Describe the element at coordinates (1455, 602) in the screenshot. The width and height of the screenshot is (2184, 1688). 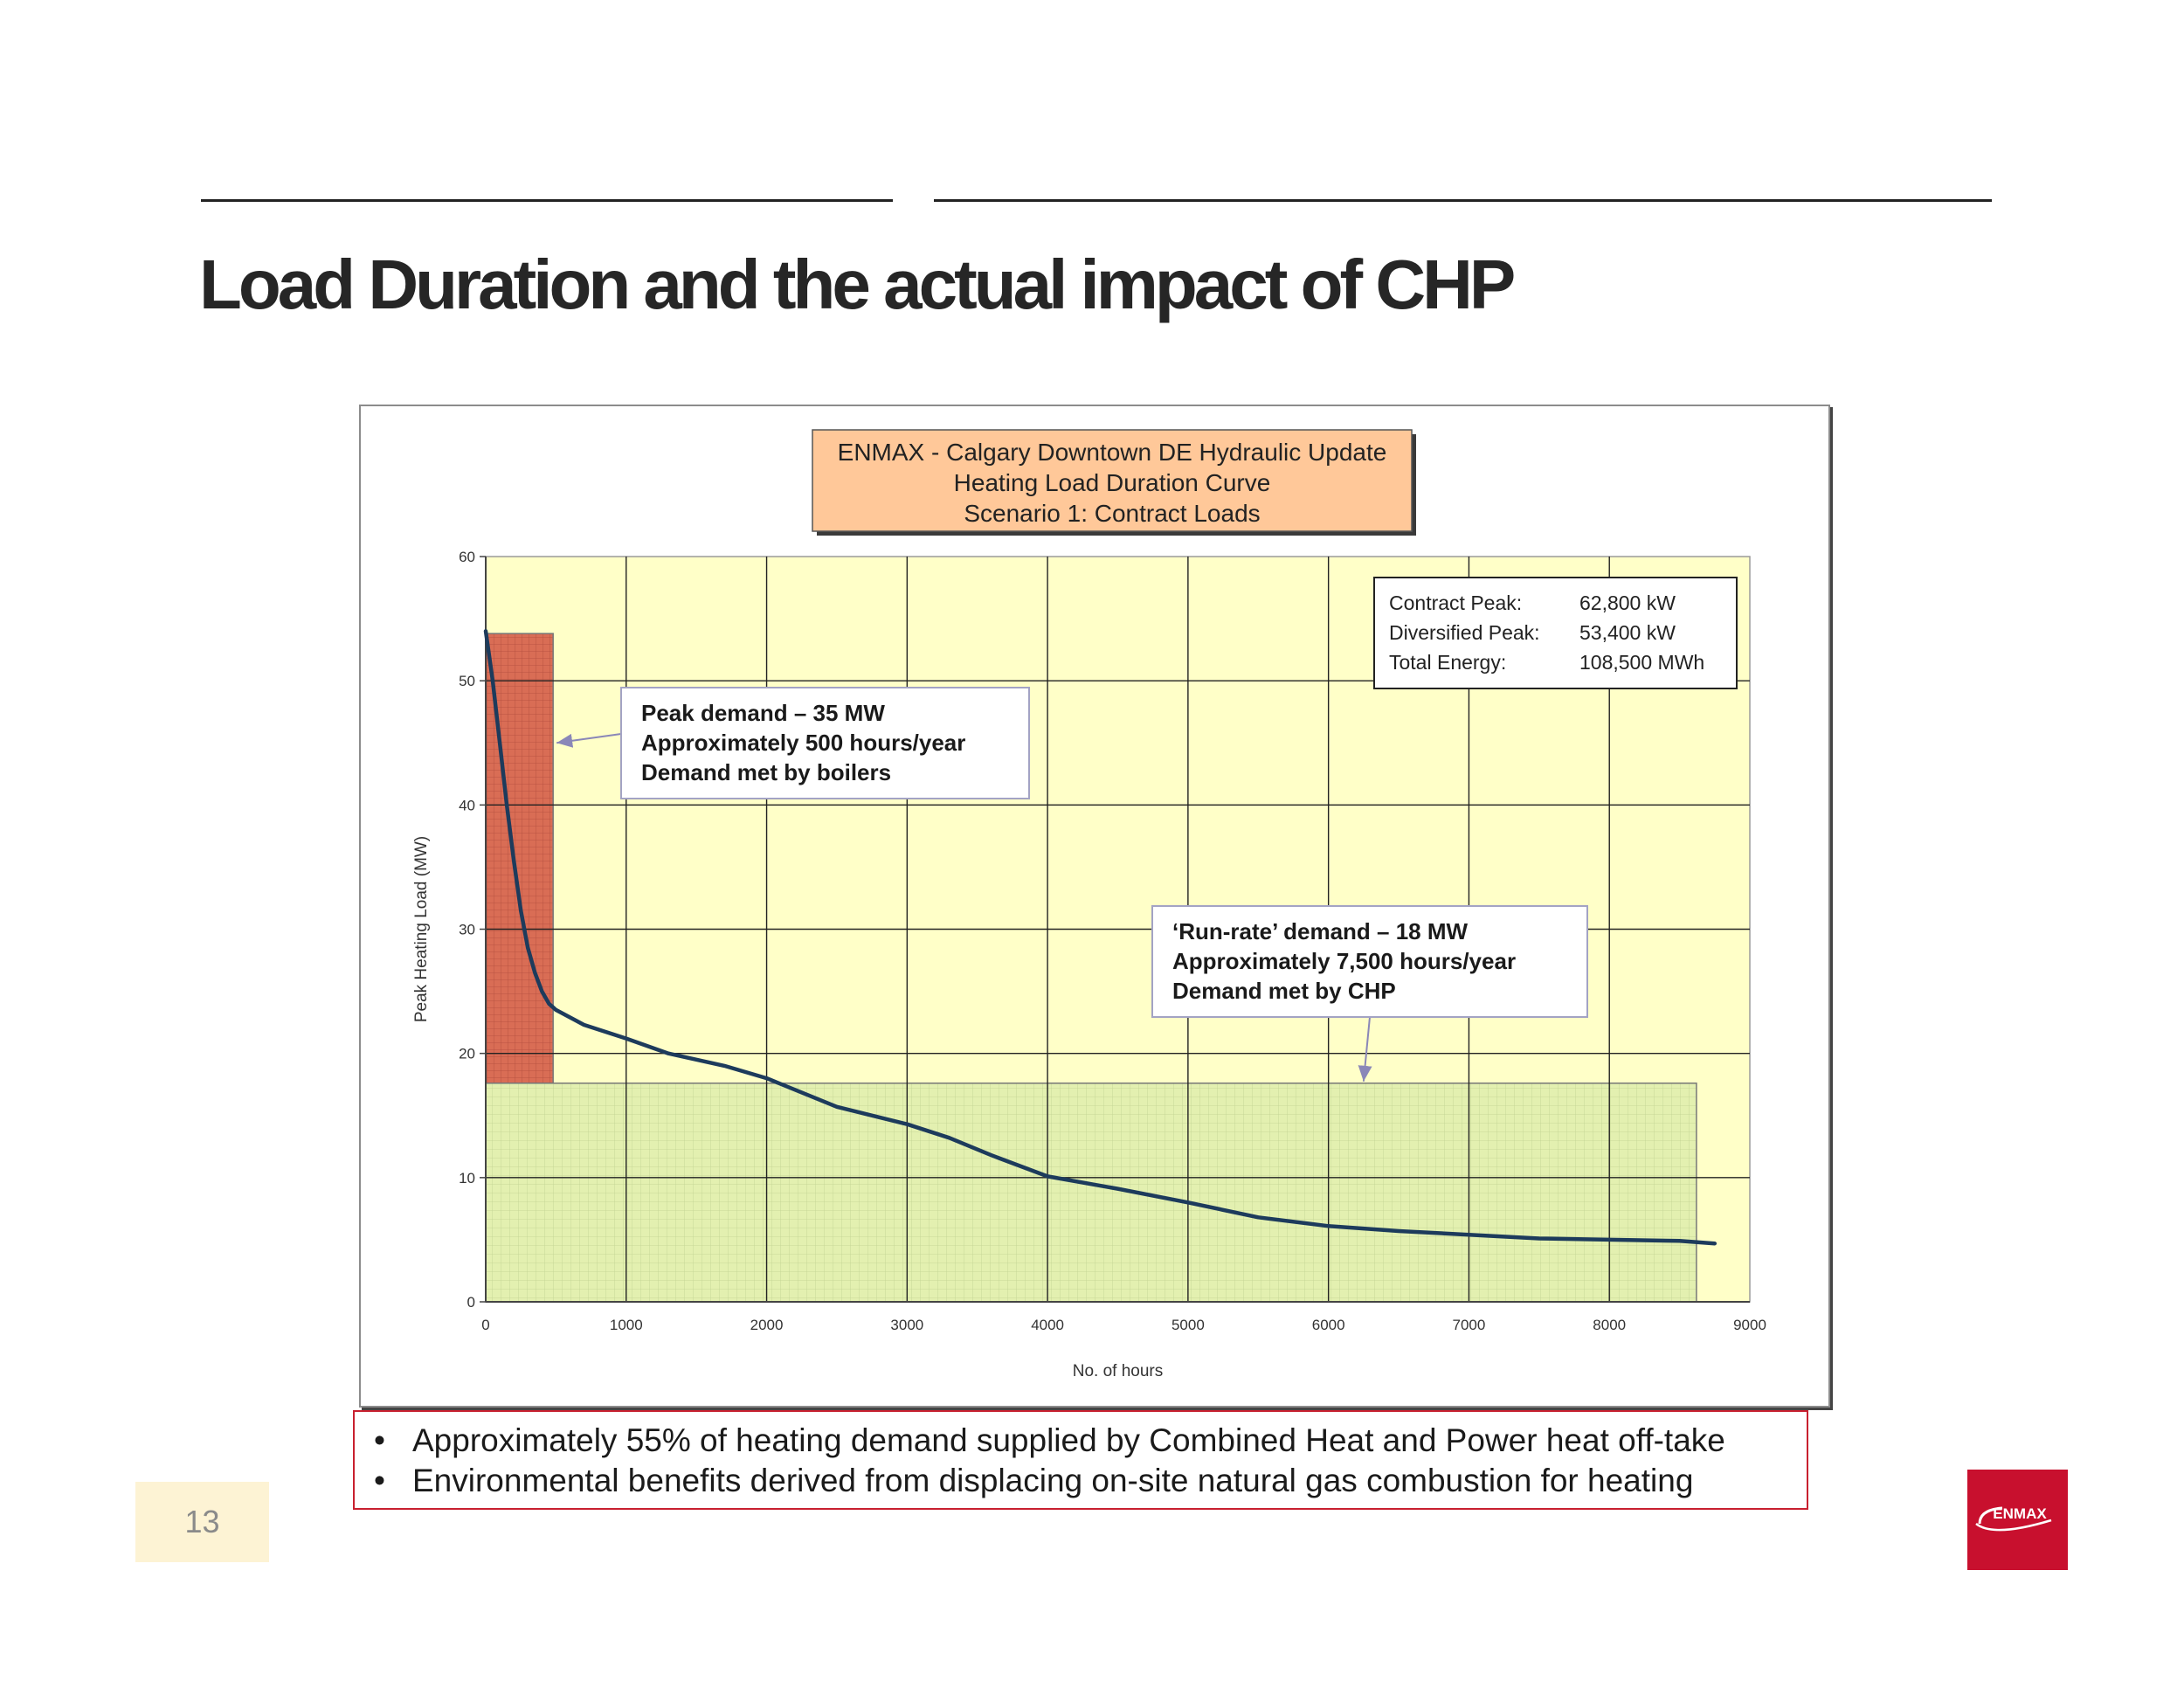
I see `info-box-label: Contract Peak:` at that location.